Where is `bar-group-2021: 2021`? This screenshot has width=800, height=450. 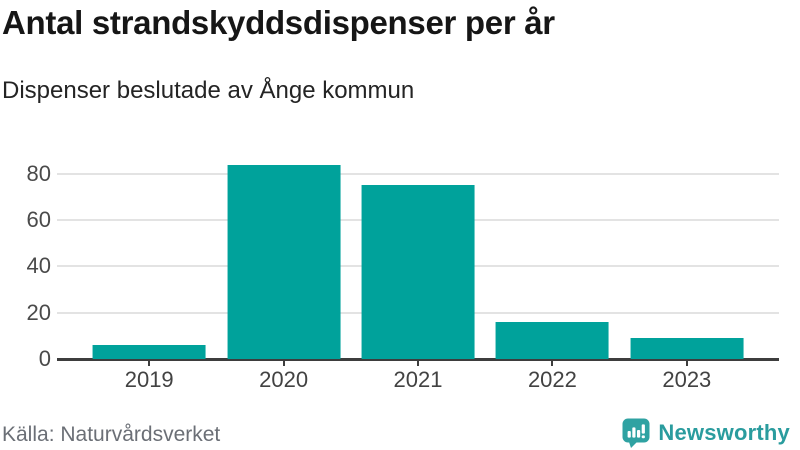
bar-group-2021: 2021 is located at coordinates (418, 276).